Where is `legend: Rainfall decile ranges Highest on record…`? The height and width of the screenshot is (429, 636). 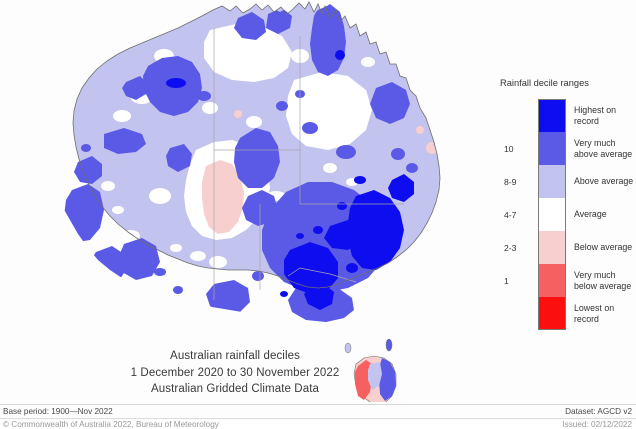 legend: Rainfall decile ranges Highest on record… is located at coordinates (567, 204).